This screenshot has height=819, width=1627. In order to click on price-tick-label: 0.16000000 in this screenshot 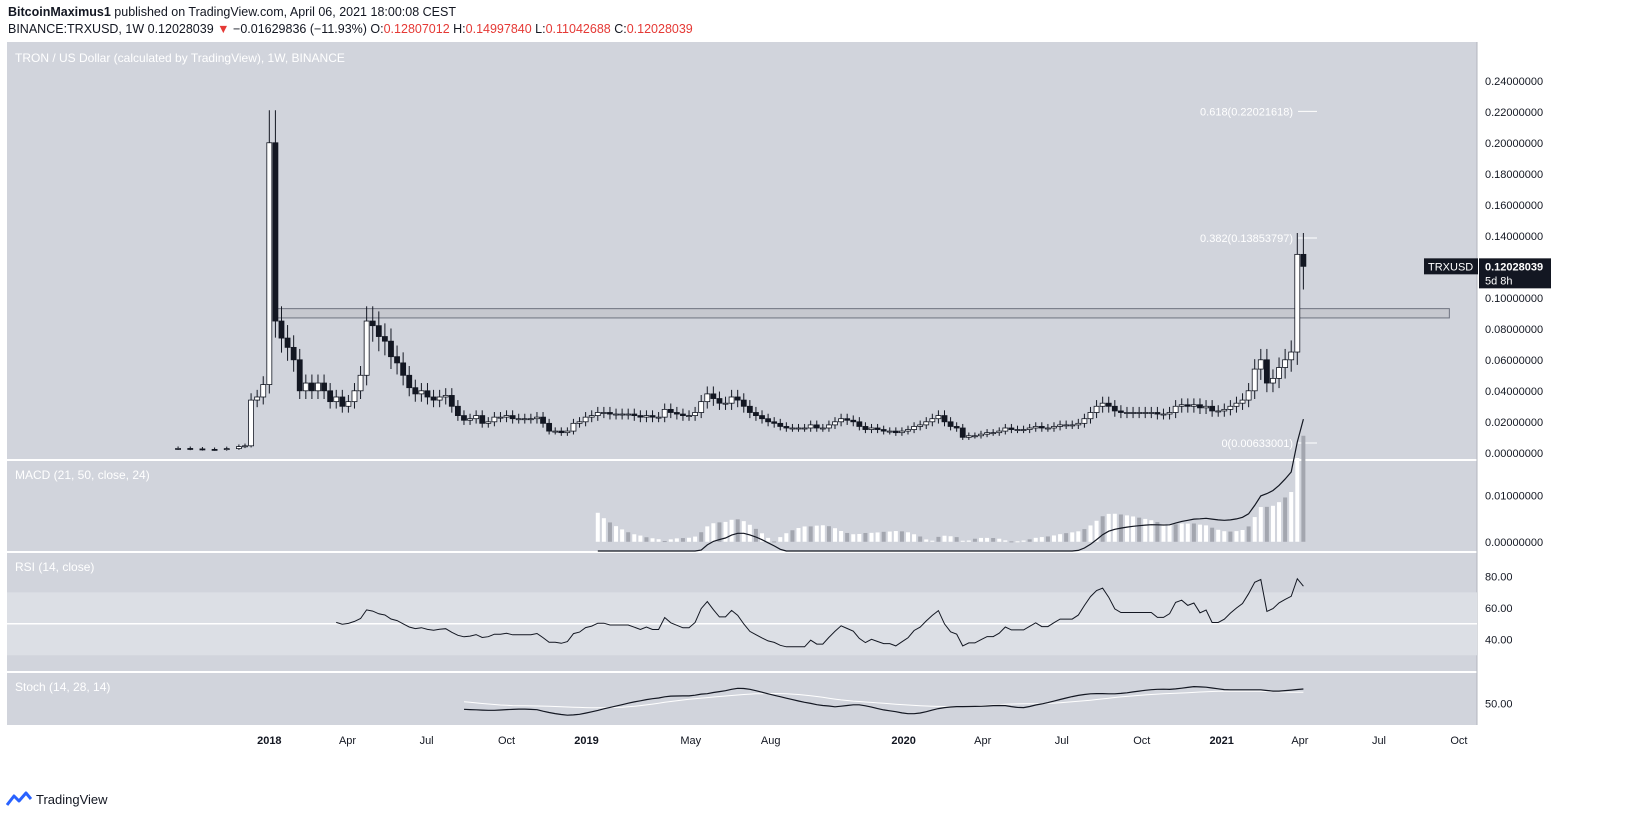, I will do `click(1514, 206)`.